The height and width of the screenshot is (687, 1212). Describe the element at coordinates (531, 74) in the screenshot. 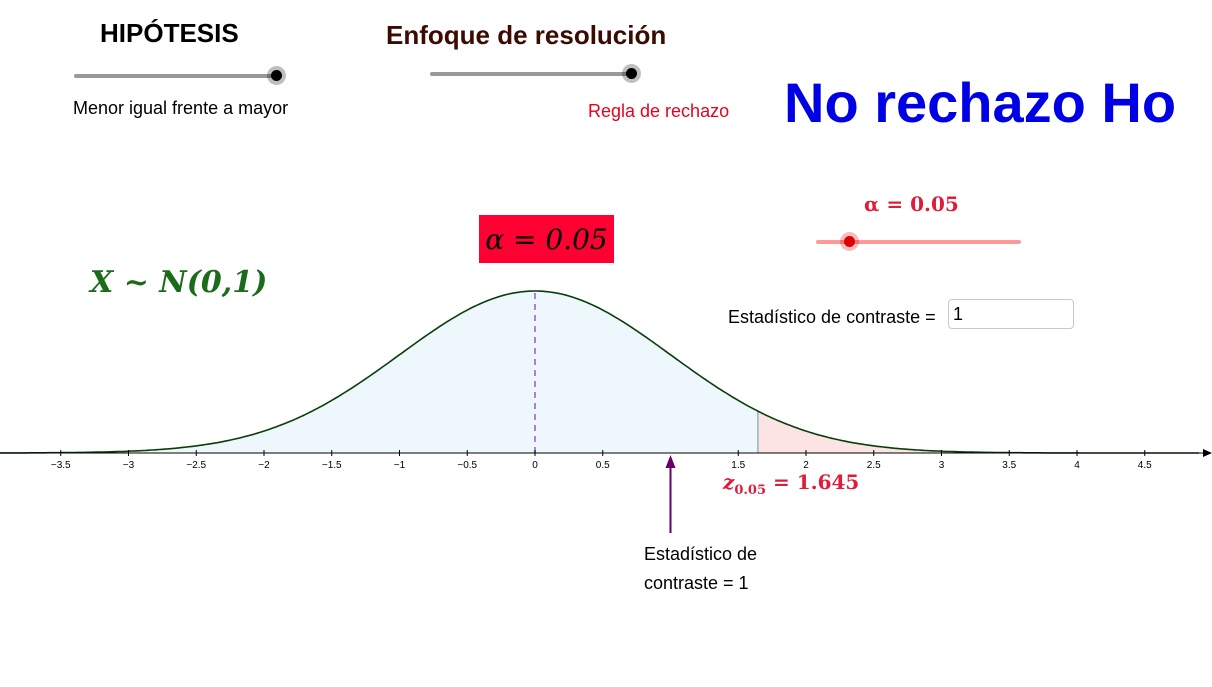

I see `approach-slider-track` at that location.